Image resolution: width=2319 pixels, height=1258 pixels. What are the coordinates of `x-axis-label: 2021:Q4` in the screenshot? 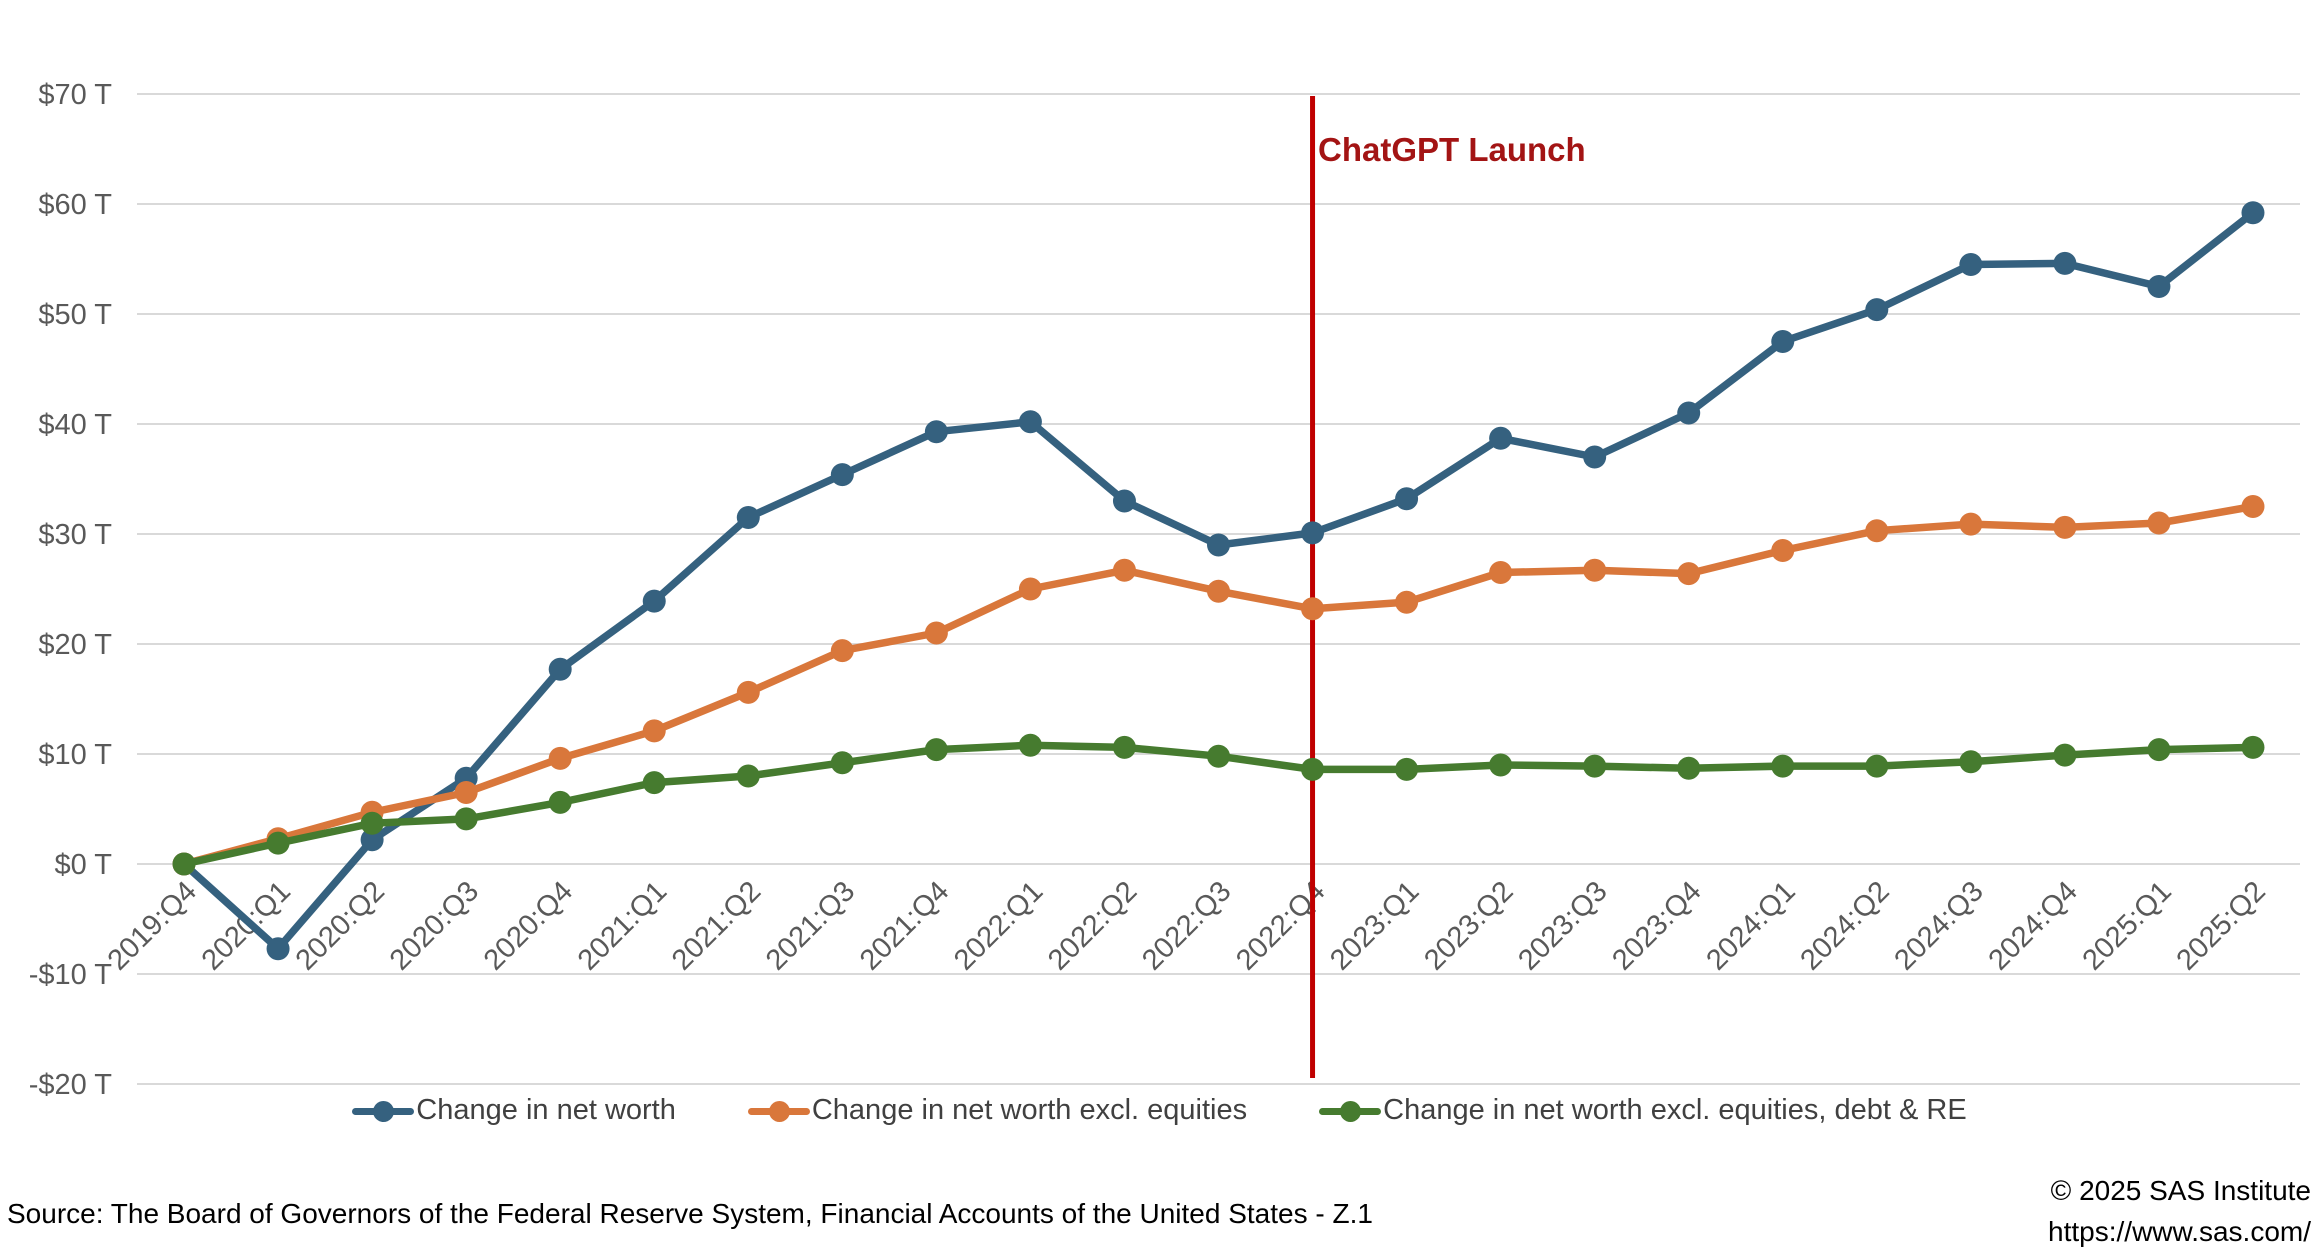 It's located at (904, 925).